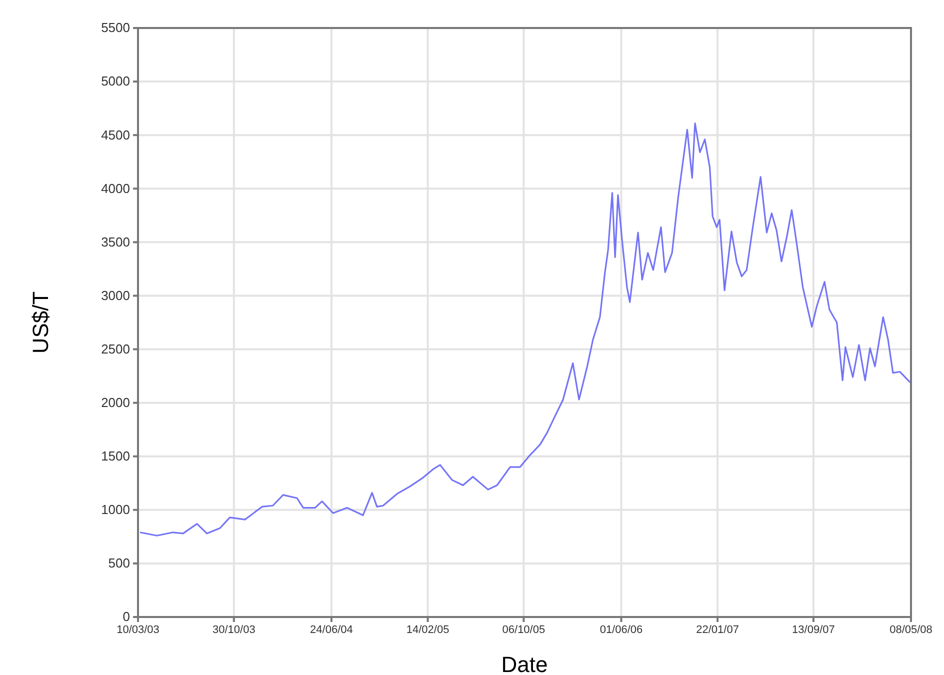 Image resolution: width=944 pixels, height=675 pixels. I want to click on y-tick-label: 500, so click(119, 563).